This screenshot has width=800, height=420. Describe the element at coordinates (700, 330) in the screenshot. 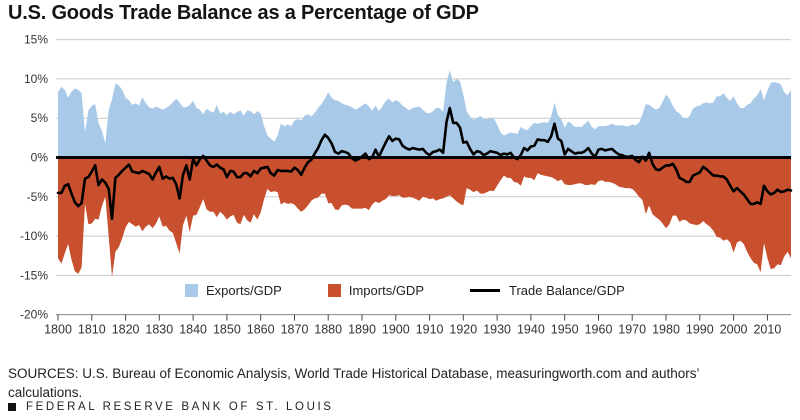

I see `svg-text: 1990` at that location.